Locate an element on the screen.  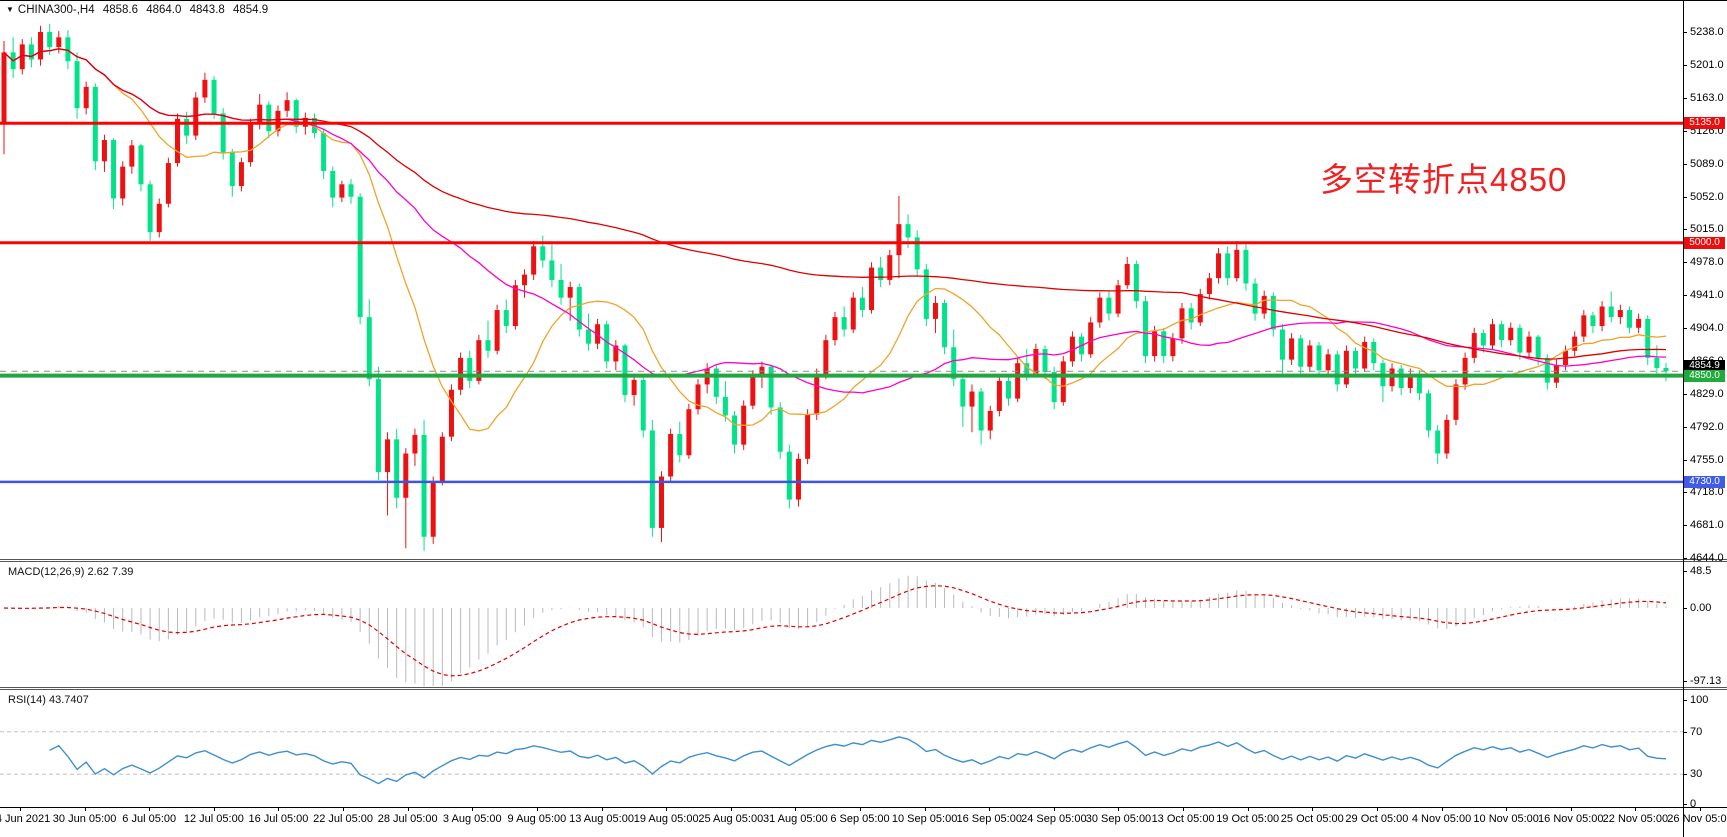
time-axis-label: 13 Aug 05:00 is located at coordinates (601, 819).